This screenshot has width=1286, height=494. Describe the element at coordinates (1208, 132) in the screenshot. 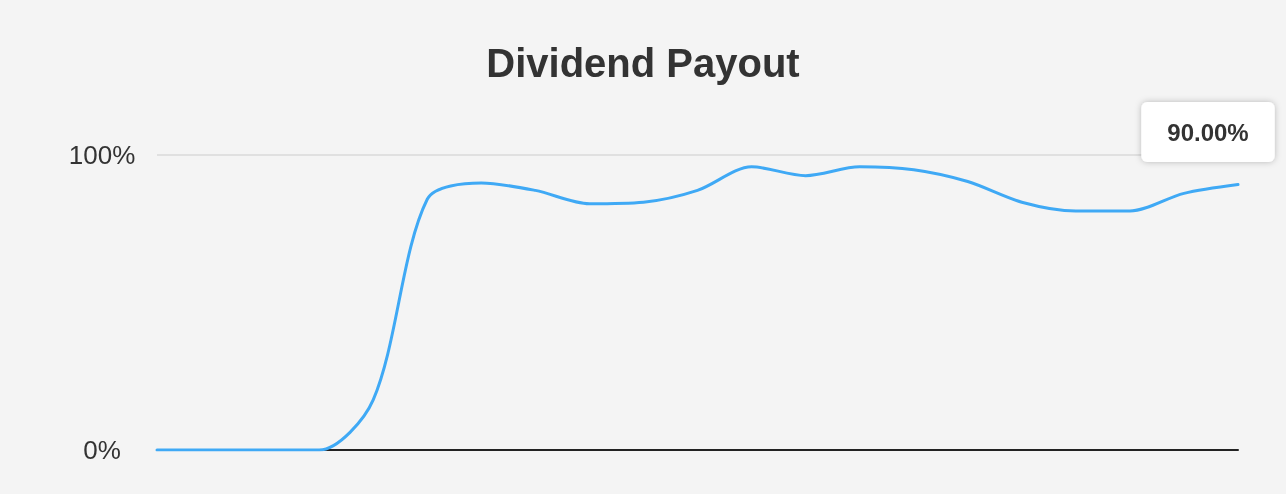

I see `annotation: 90.00%` at that location.